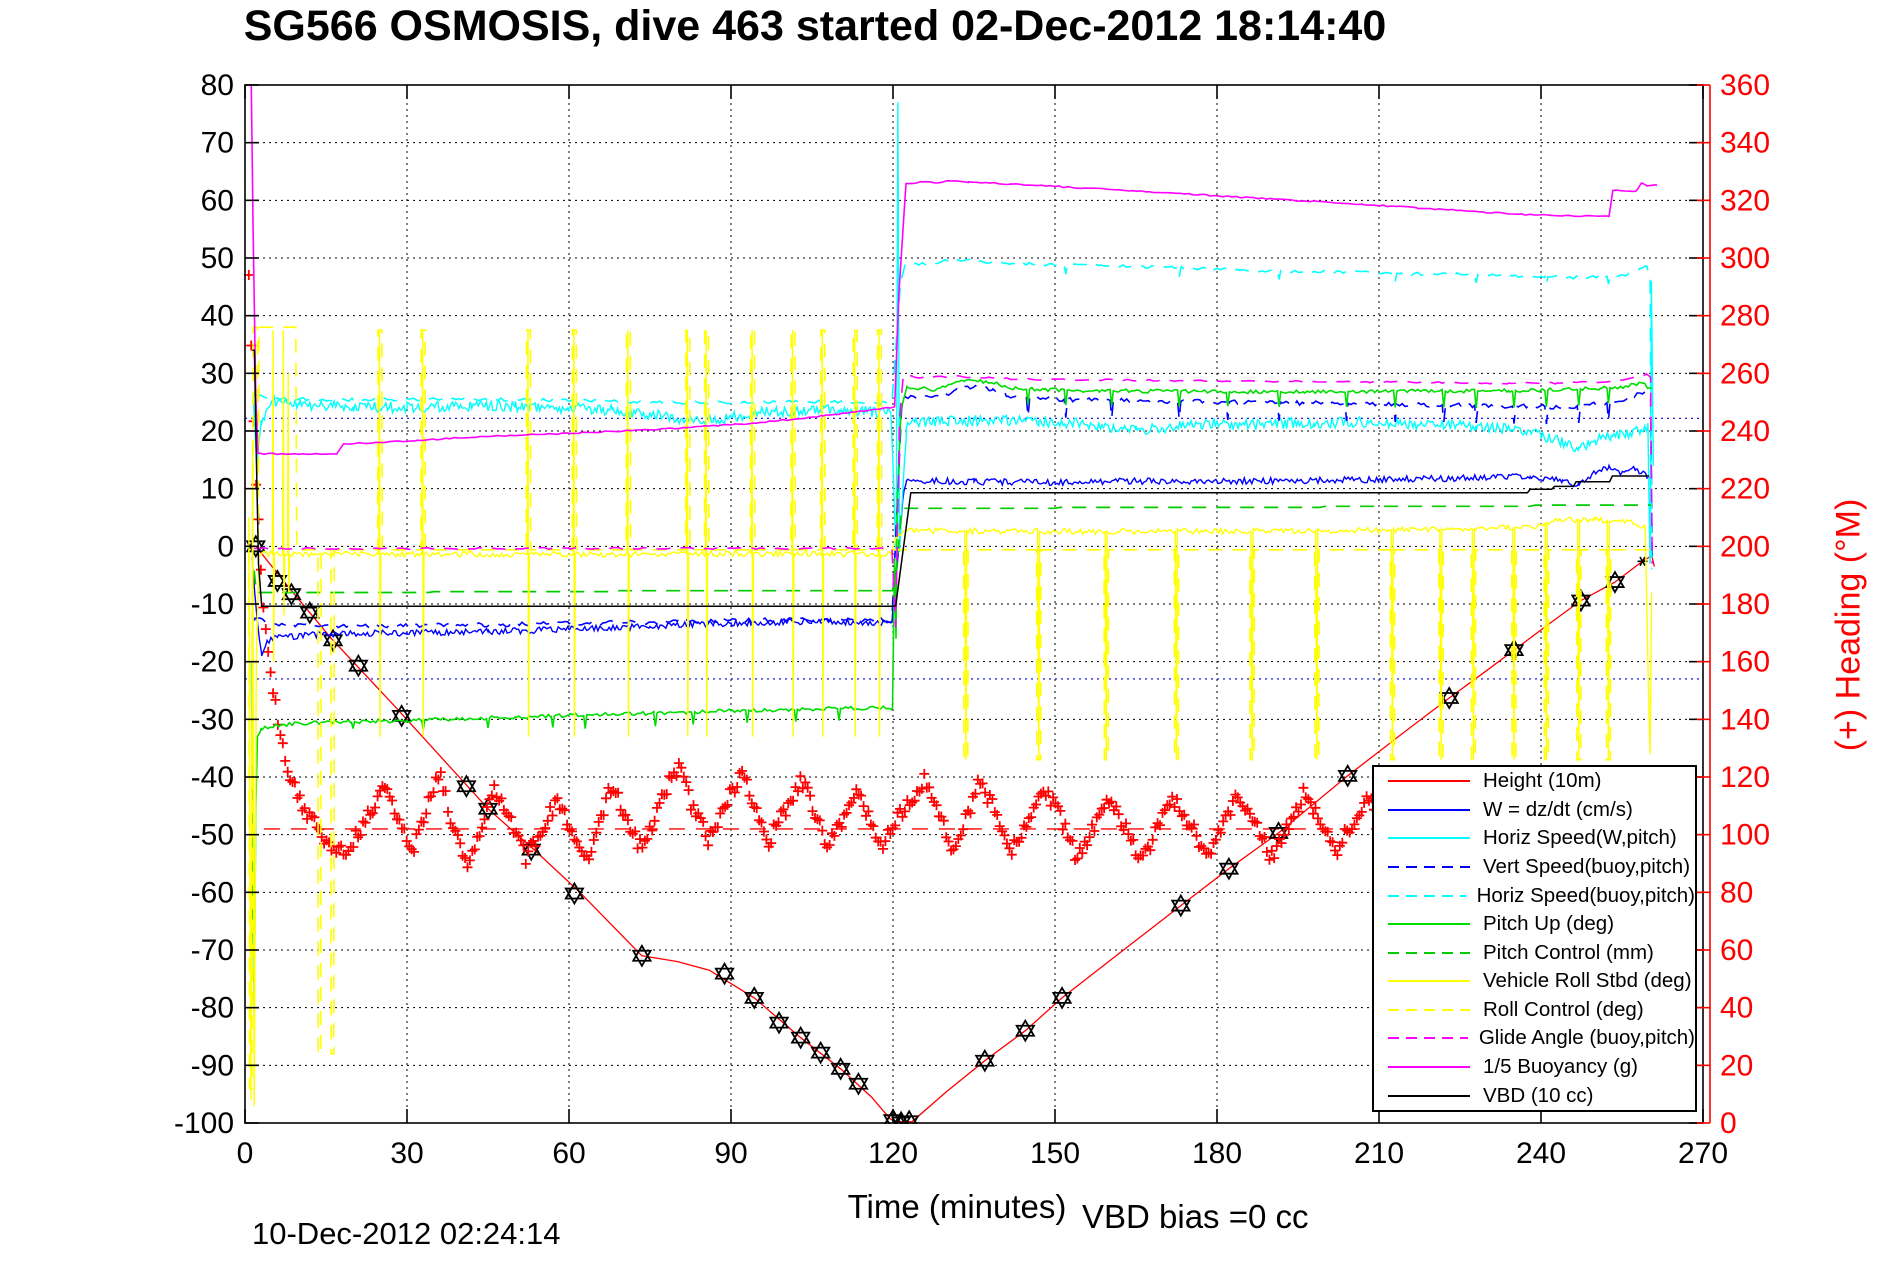 This screenshot has height=1262, width=1891. Describe the element at coordinates (212, 892) in the screenshot. I see `svg-text: -60` at that location.